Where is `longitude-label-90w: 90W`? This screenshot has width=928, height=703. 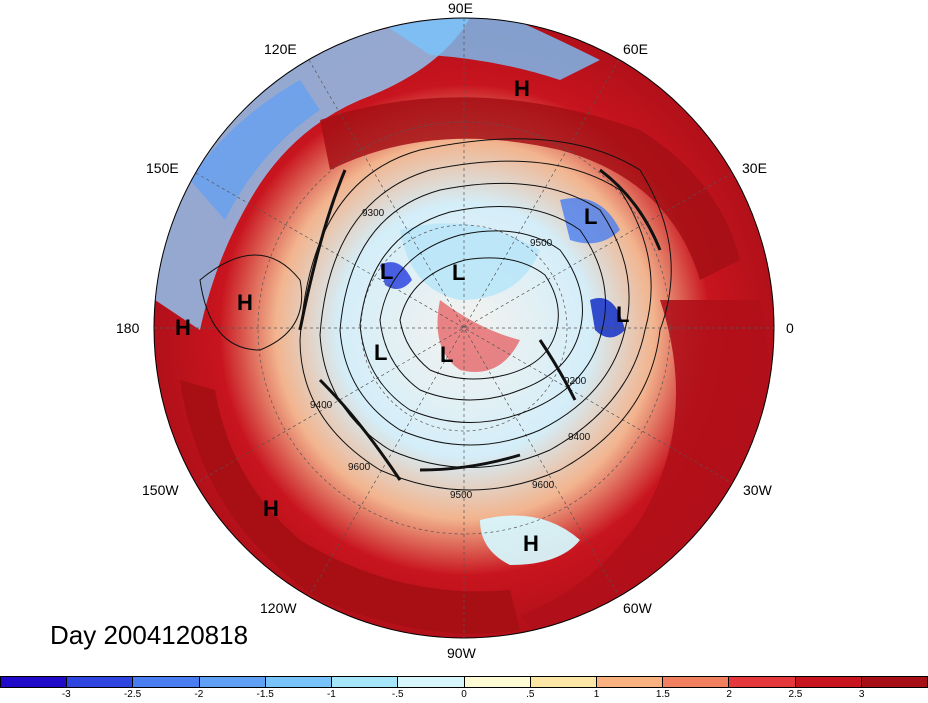
longitude-label-90w: 90W is located at coordinates (461, 653).